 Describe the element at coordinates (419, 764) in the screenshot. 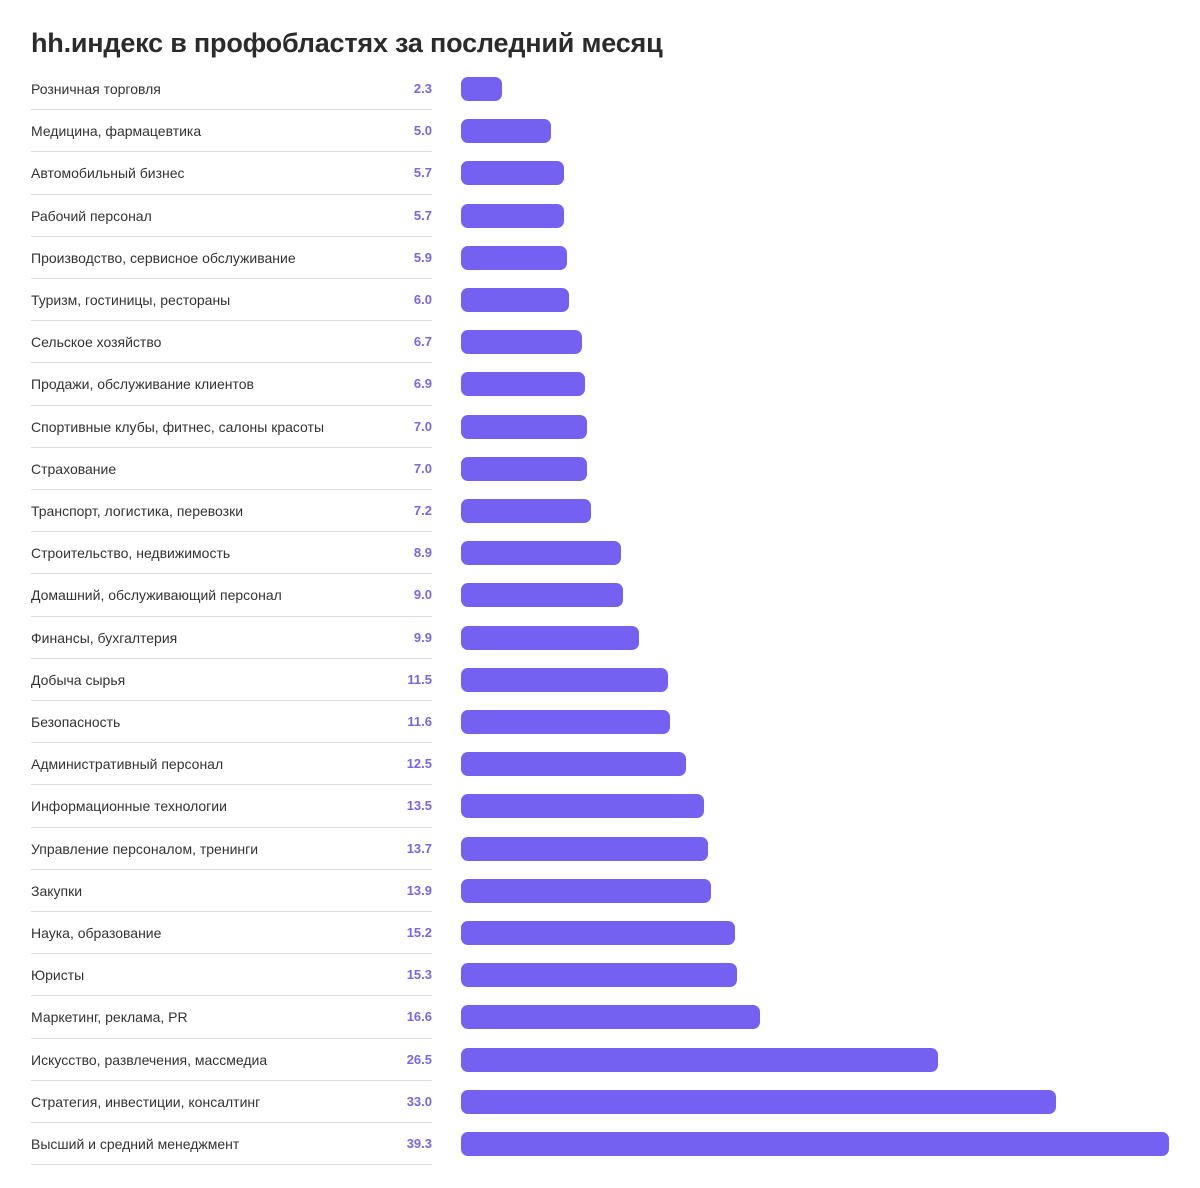

I see `data-label: 12.5` at that location.